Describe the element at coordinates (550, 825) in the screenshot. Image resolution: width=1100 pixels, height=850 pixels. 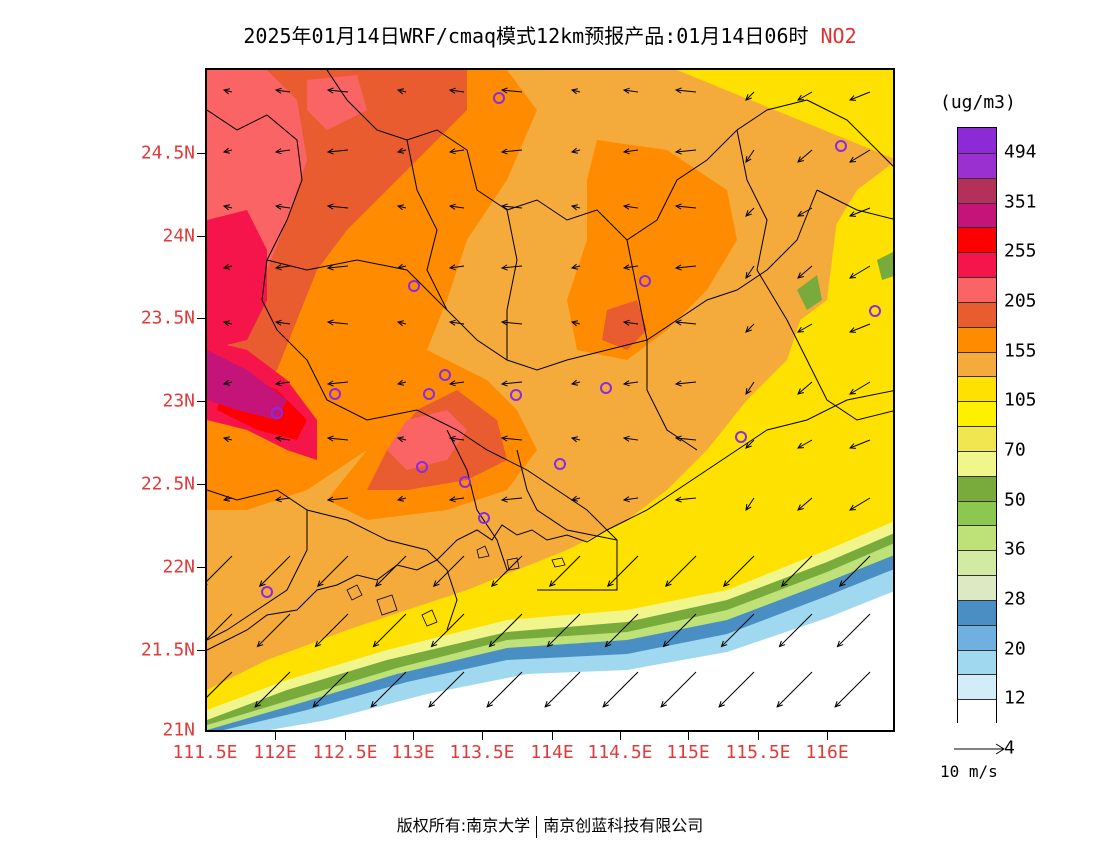
I see `copyright-footer: 版权所有:南京大学 南京创蓝科技有限公司` at that location.